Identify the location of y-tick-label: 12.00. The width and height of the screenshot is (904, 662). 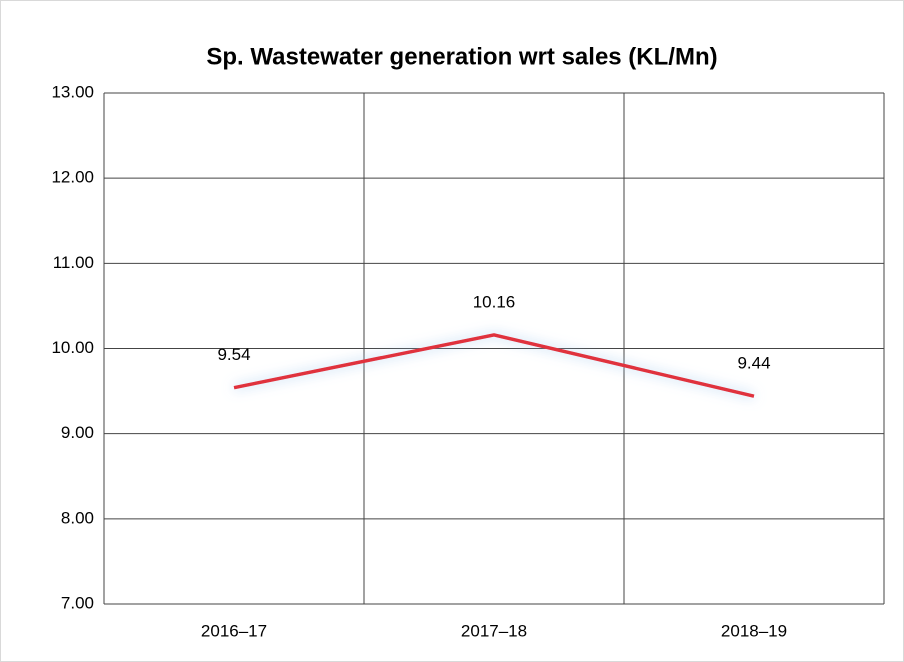
(72, 177).